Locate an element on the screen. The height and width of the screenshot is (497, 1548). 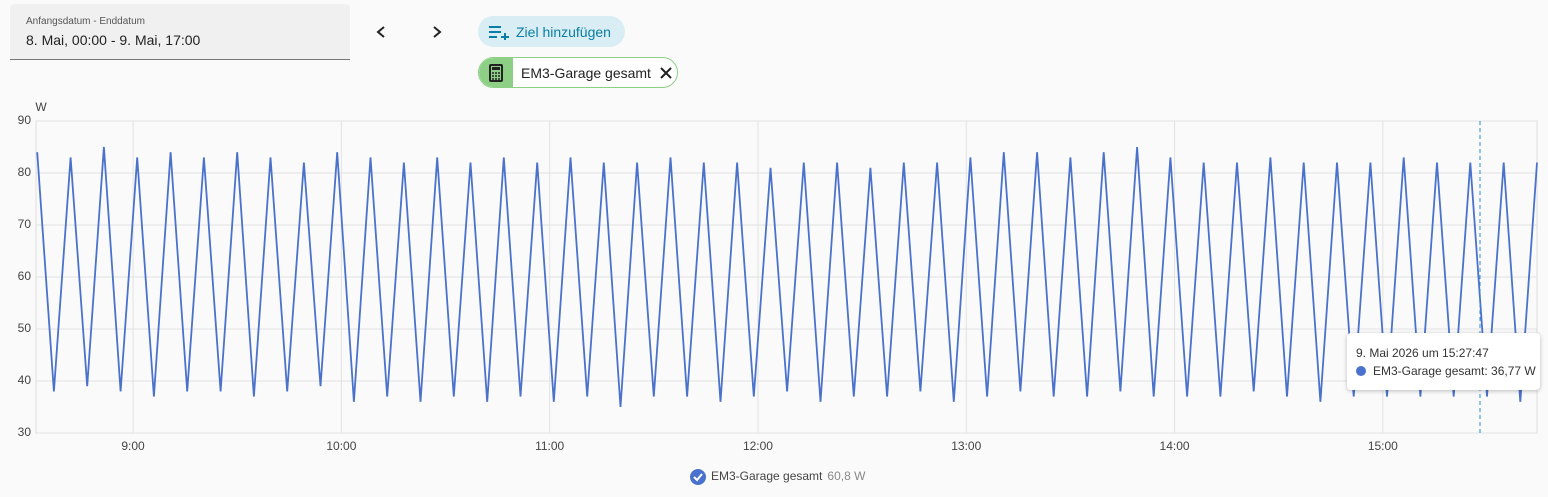
y-tick-label: 90 is located at coordinates (25, 120).